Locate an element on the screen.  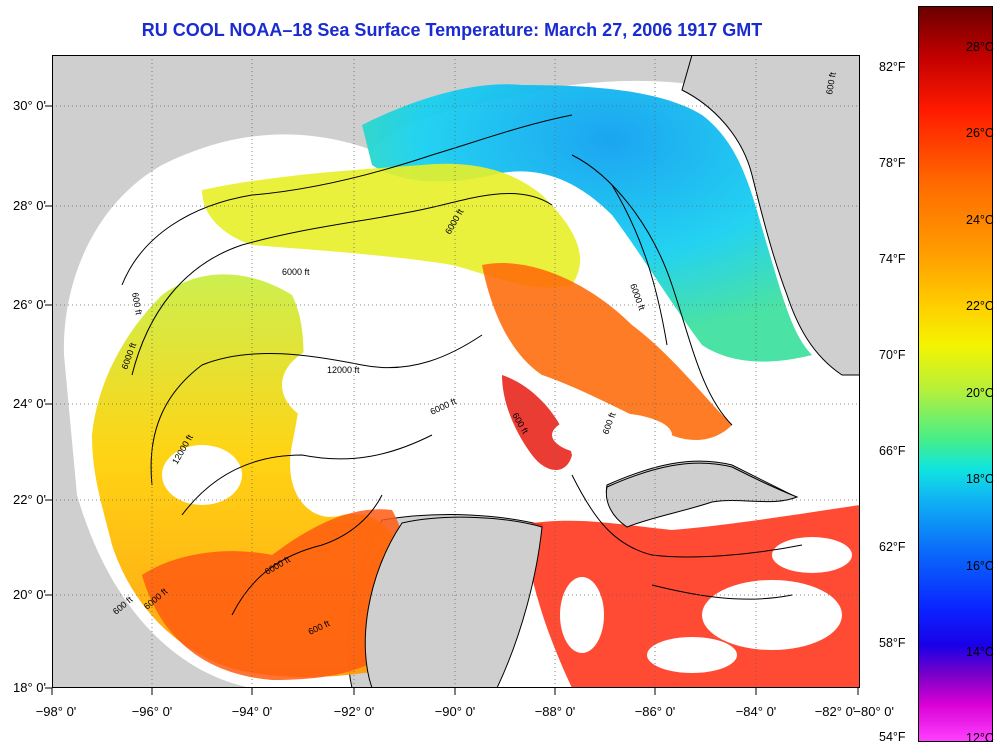
celsius-tick: 24°C is located at coordinates (980, 220).